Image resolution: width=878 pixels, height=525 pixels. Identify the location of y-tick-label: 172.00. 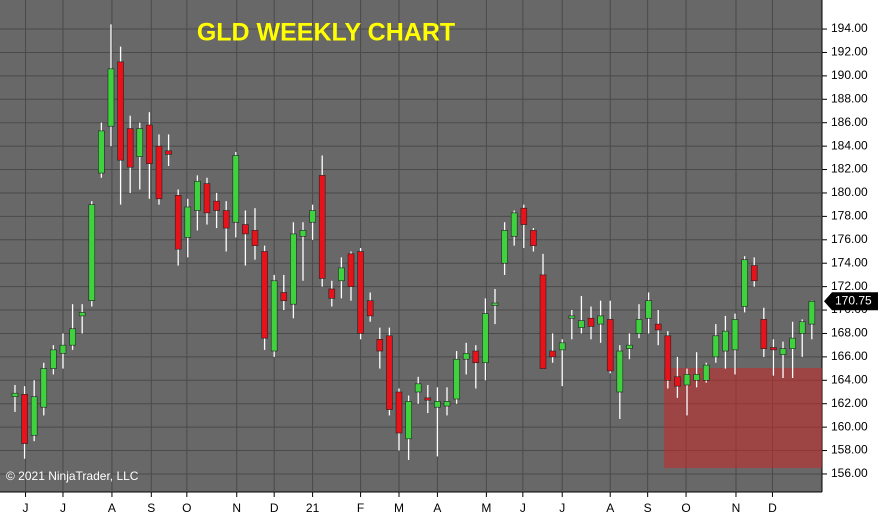
(849, 286).